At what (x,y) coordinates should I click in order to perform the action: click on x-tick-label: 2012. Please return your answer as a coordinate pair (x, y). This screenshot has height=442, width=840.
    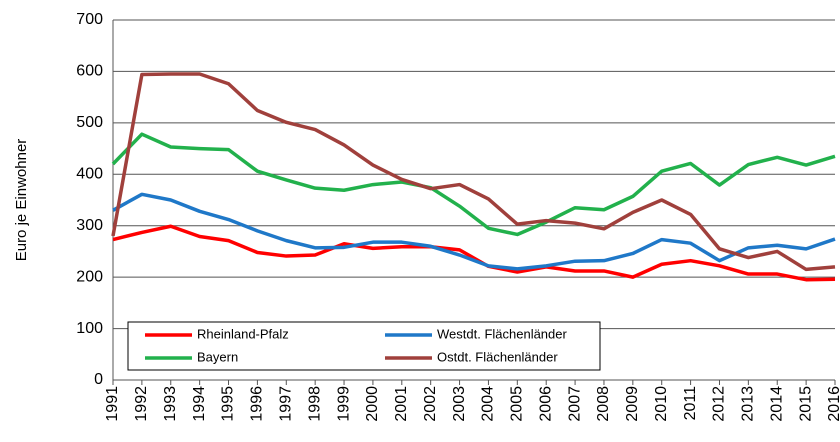
    Looking at the image, I should click on (719, 404).